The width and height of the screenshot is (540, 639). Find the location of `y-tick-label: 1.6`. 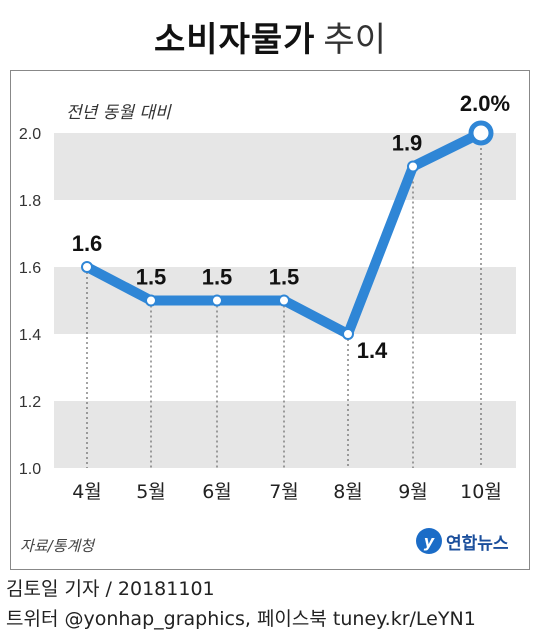

y-tick-label: 1.6 is located at coordinates (30, 268).